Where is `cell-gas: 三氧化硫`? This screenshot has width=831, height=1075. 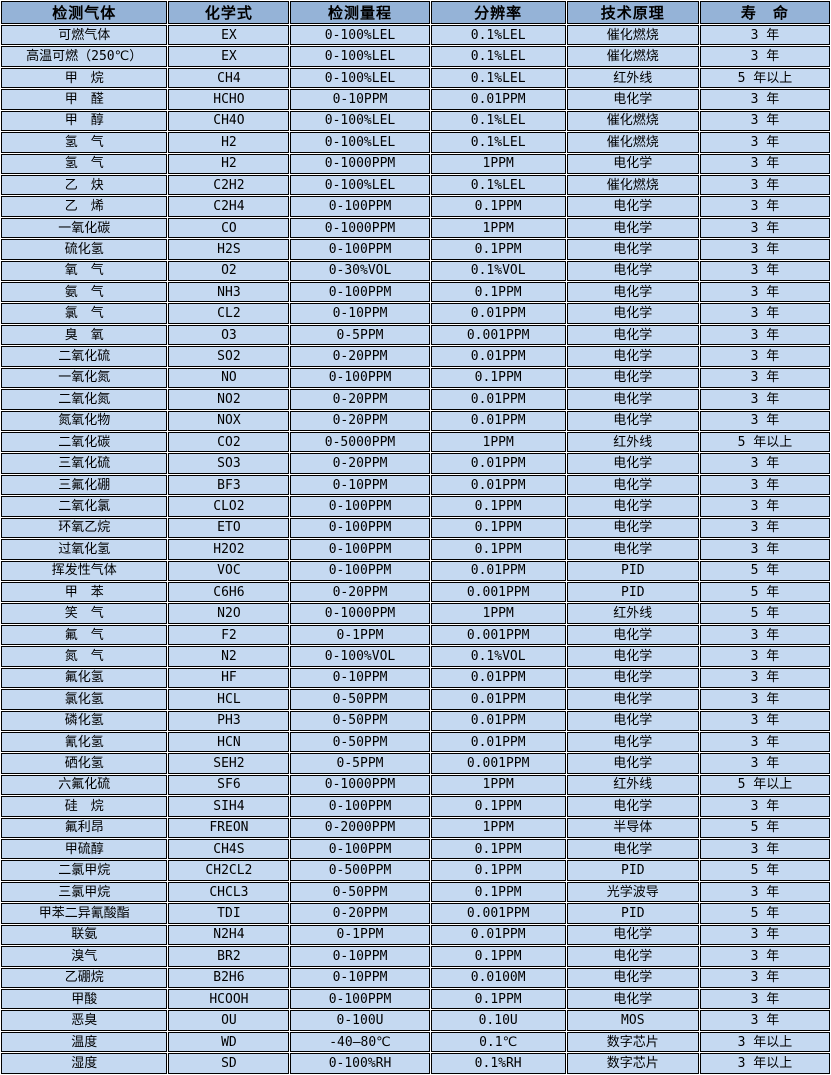
cell-gas: 三氧化硫 is located at coordinates (84, 463).